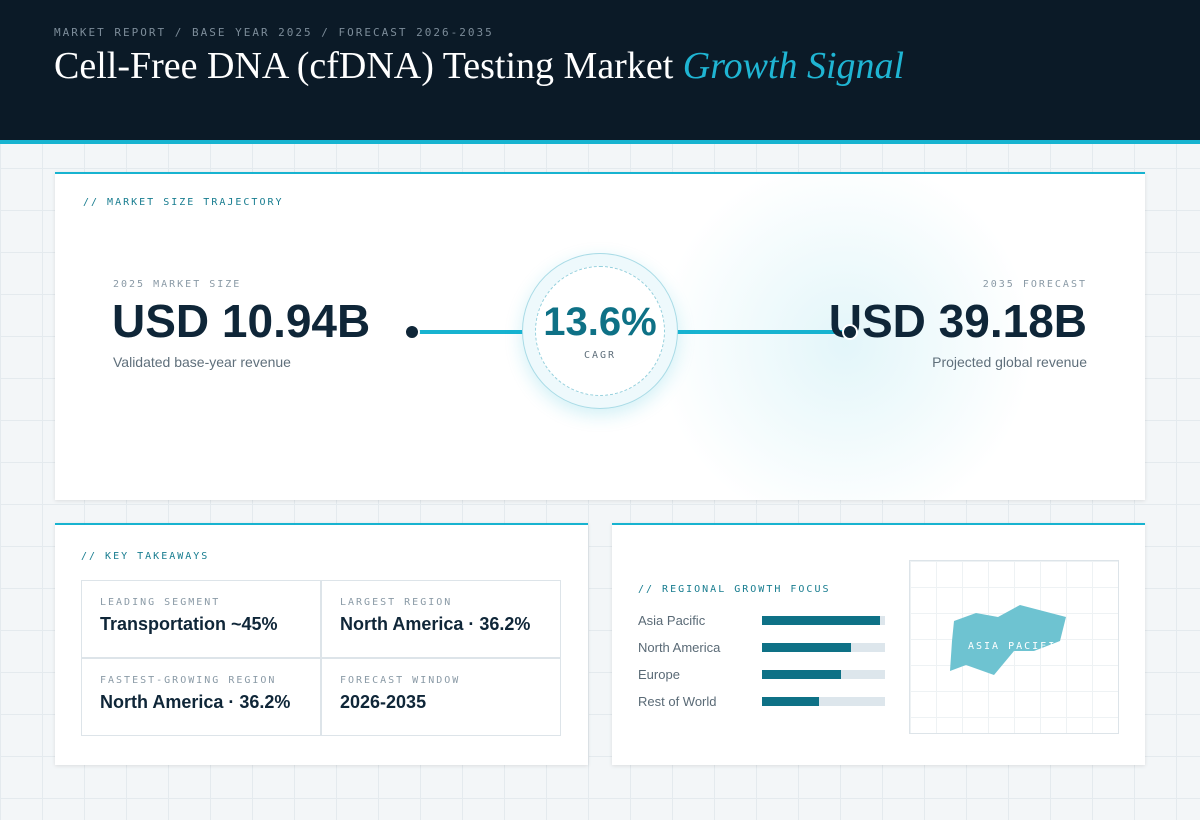 This screenshot has width=1200, height=820. Describe the element at coordinates (672, 620) in the screenshot. I see `region-name: Asia Pacific` at that location.